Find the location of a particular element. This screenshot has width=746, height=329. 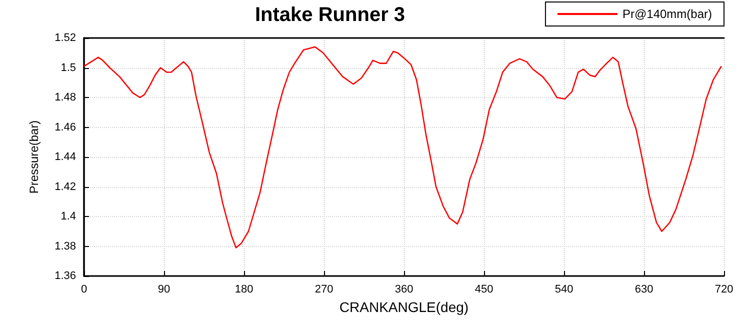

x-axis-title: CRANKANGLE(deg) is located at coordinates (404, 306).